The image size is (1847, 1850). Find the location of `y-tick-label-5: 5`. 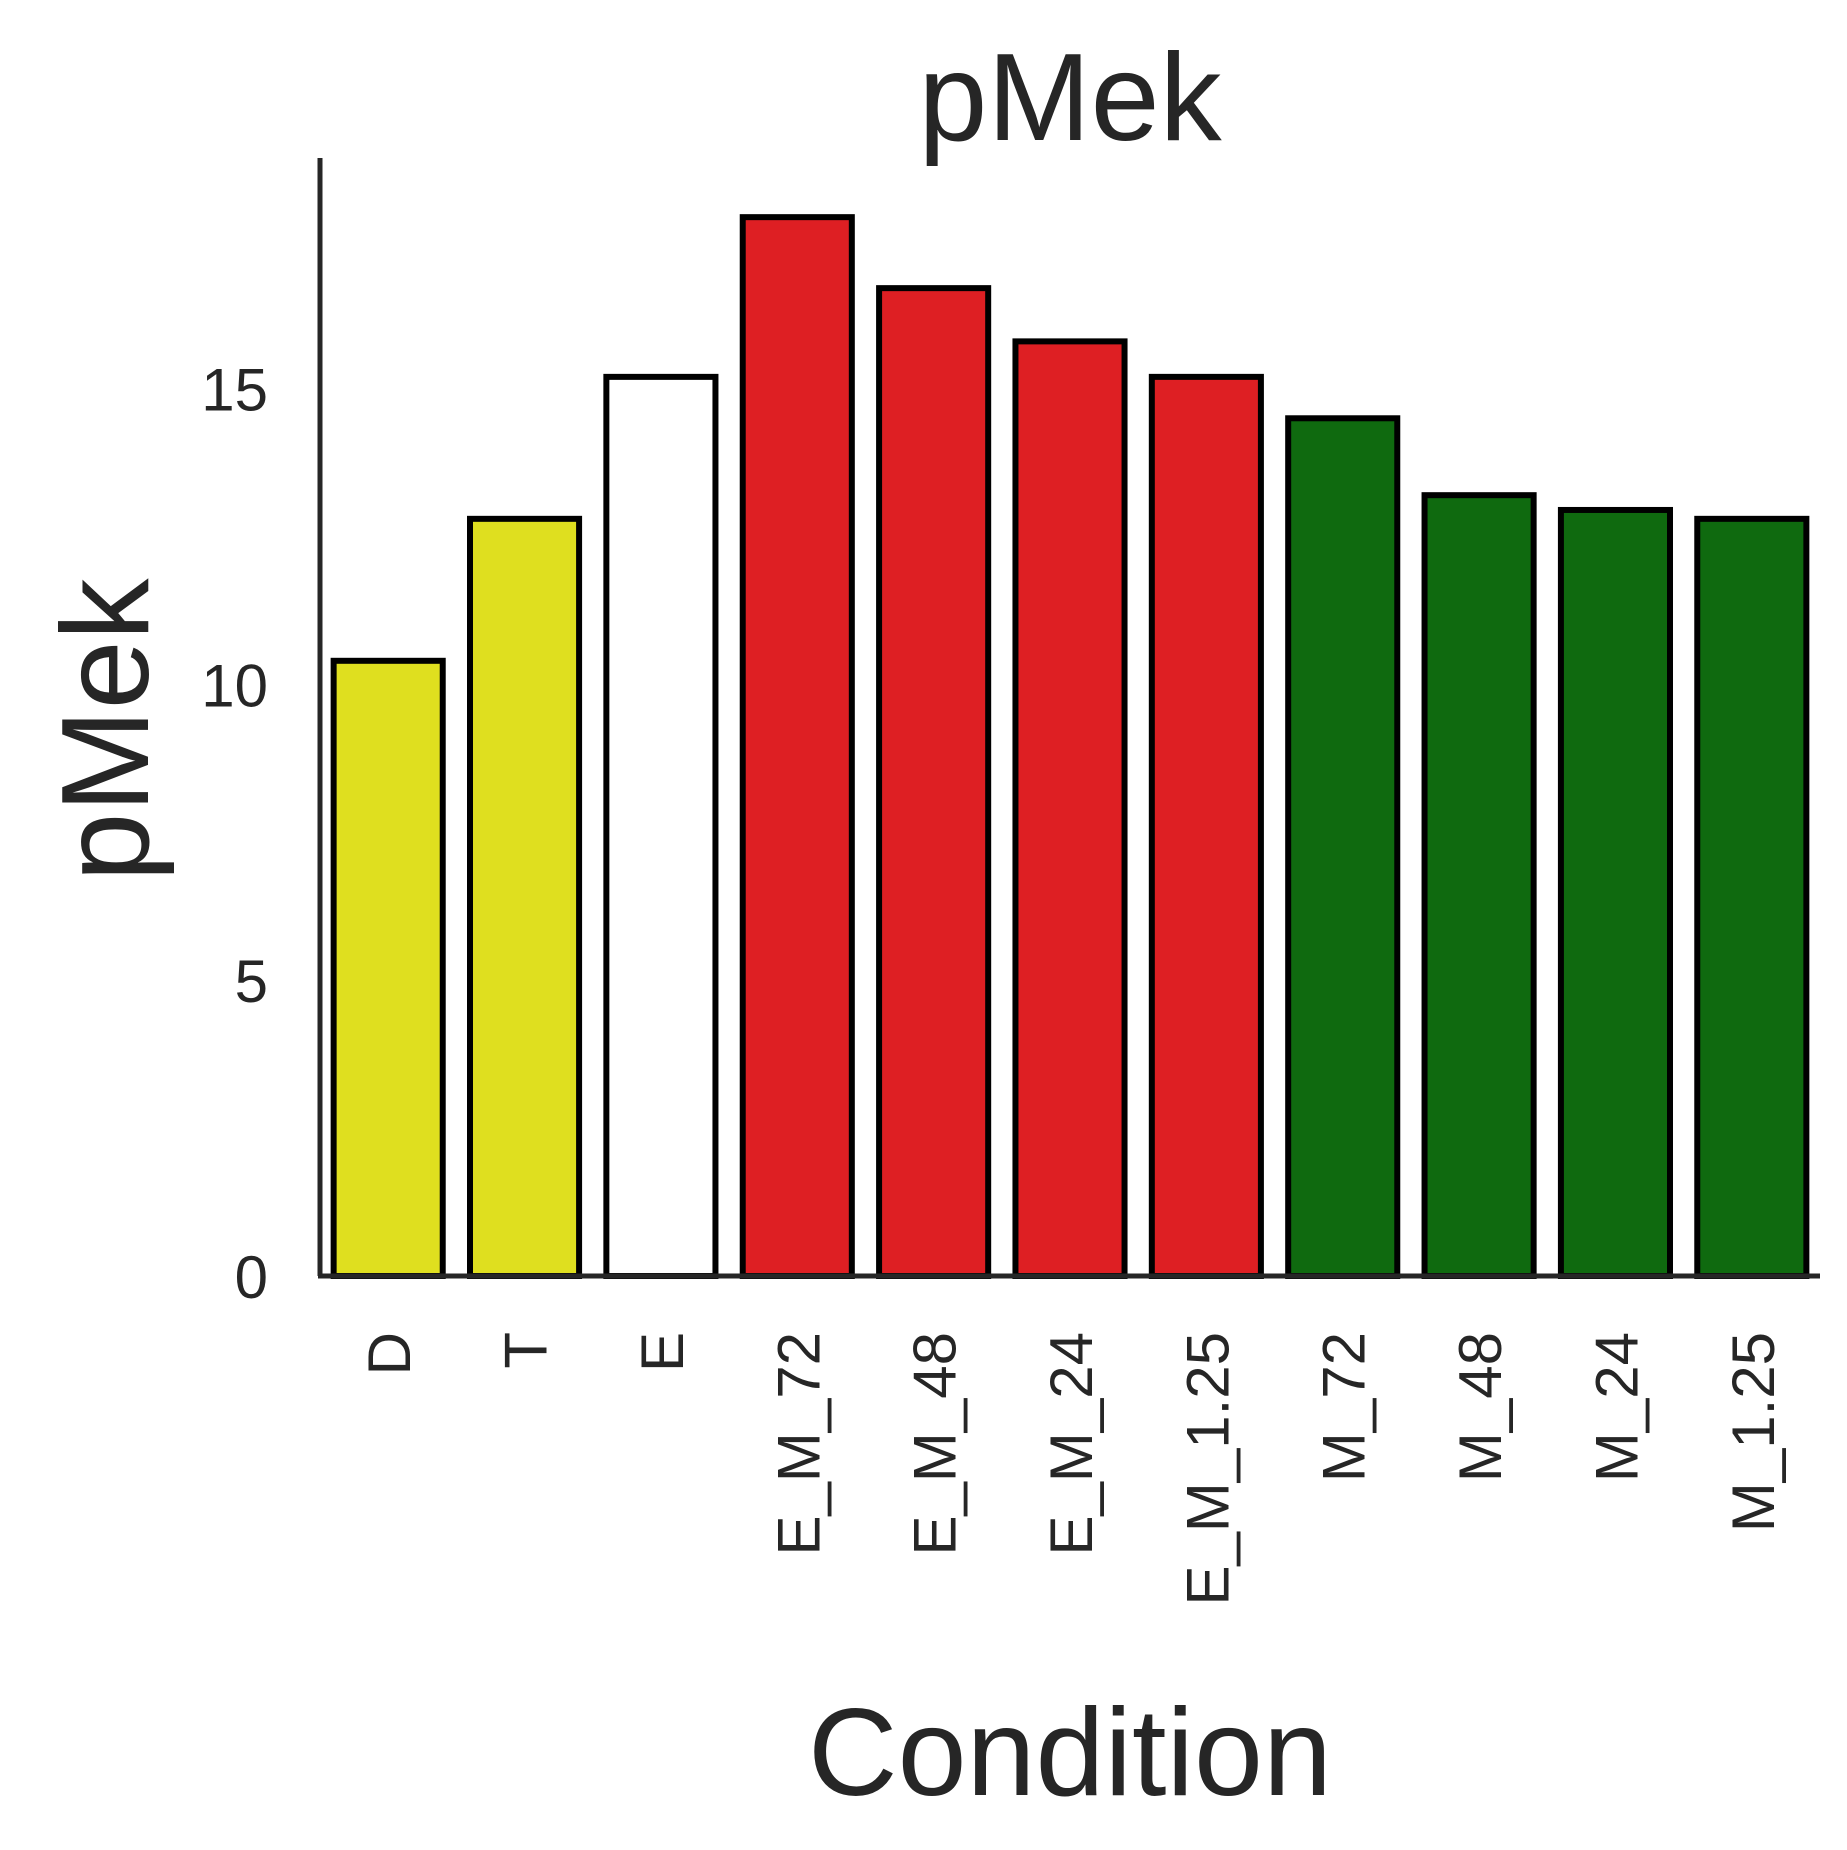

y-tick-label-5: 5 is located at coordinates (251, 981).